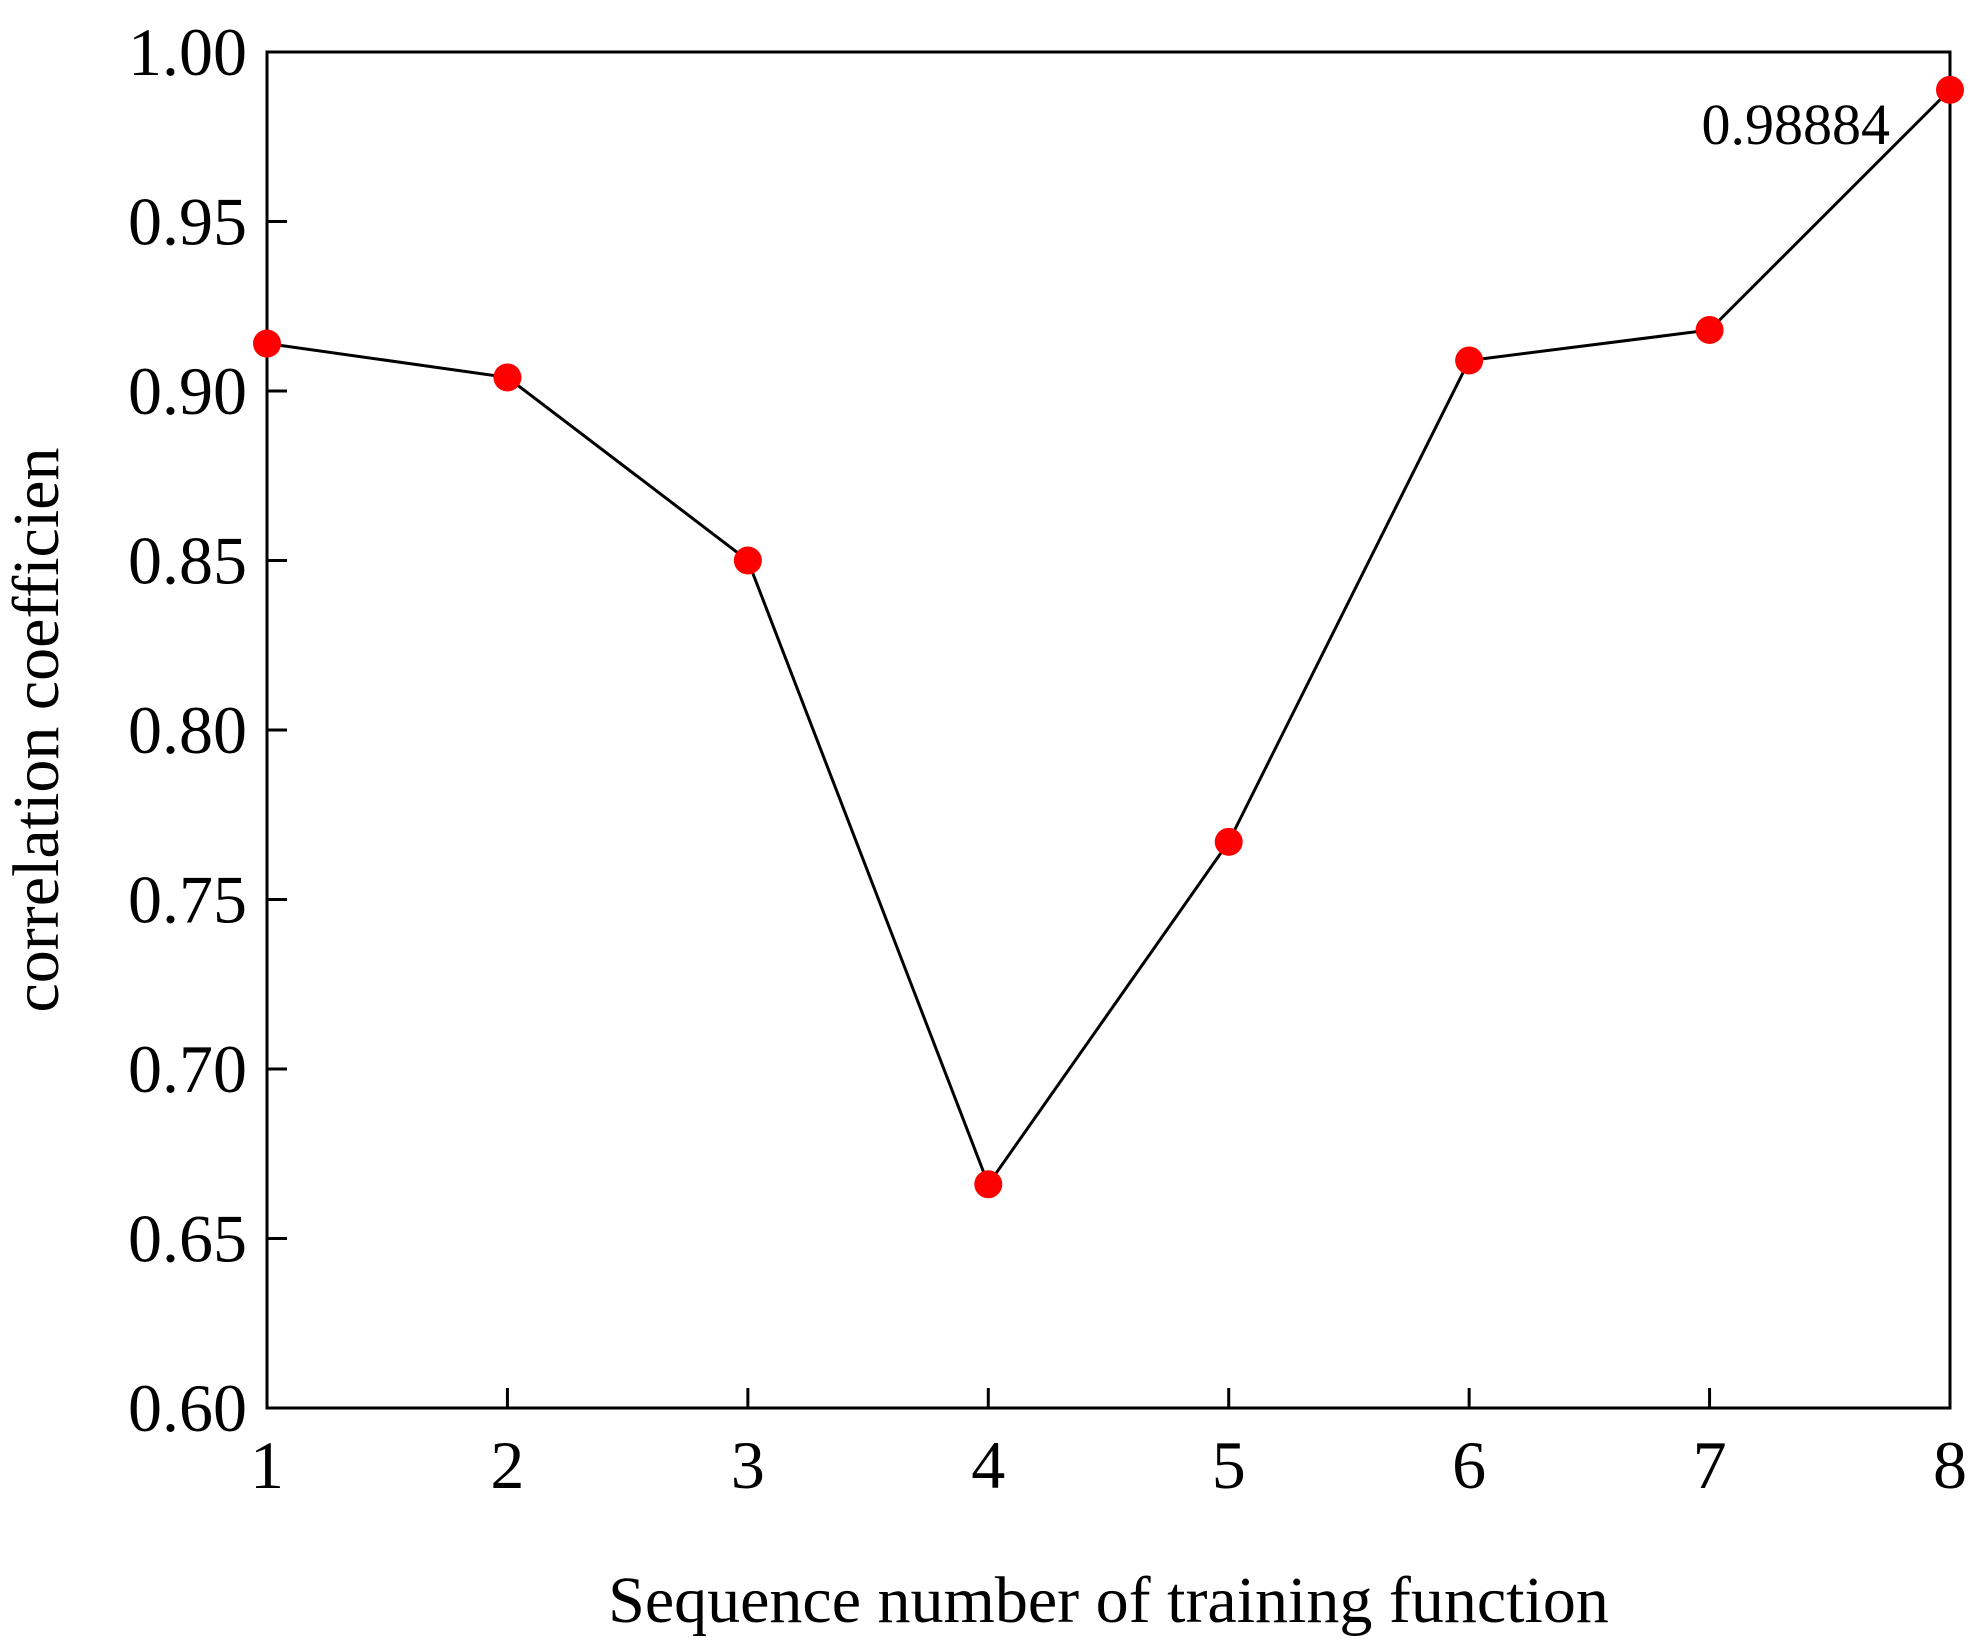 The width and height of the screenshot is (1980, 1647). Describe the element at coordinates (1469, 1465) in the screenshot. I see `x-tick-label: 6` at that location.